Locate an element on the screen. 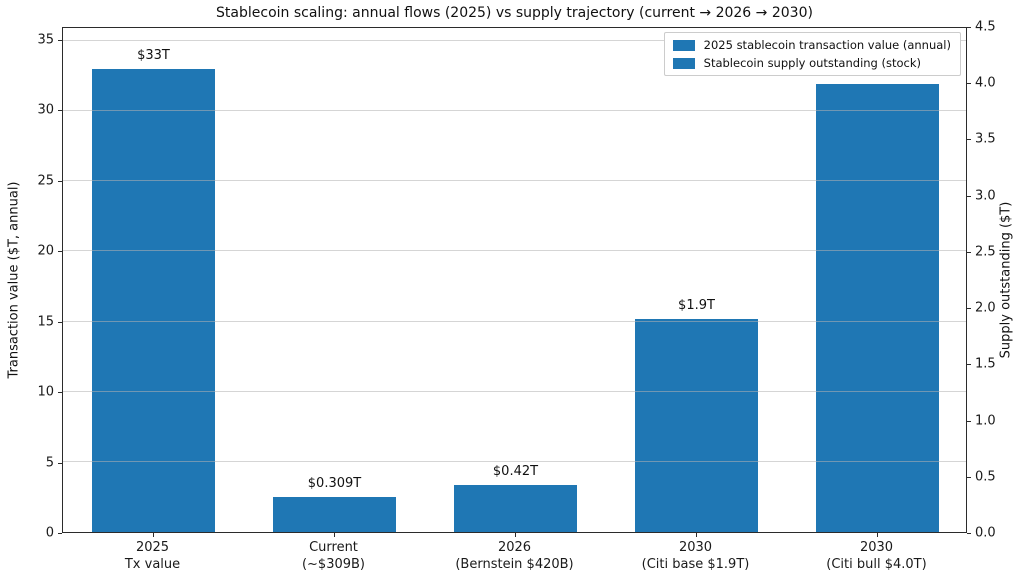  x-tick-label-line: (Bernstein $420B) is located at coordinates (514, 564).